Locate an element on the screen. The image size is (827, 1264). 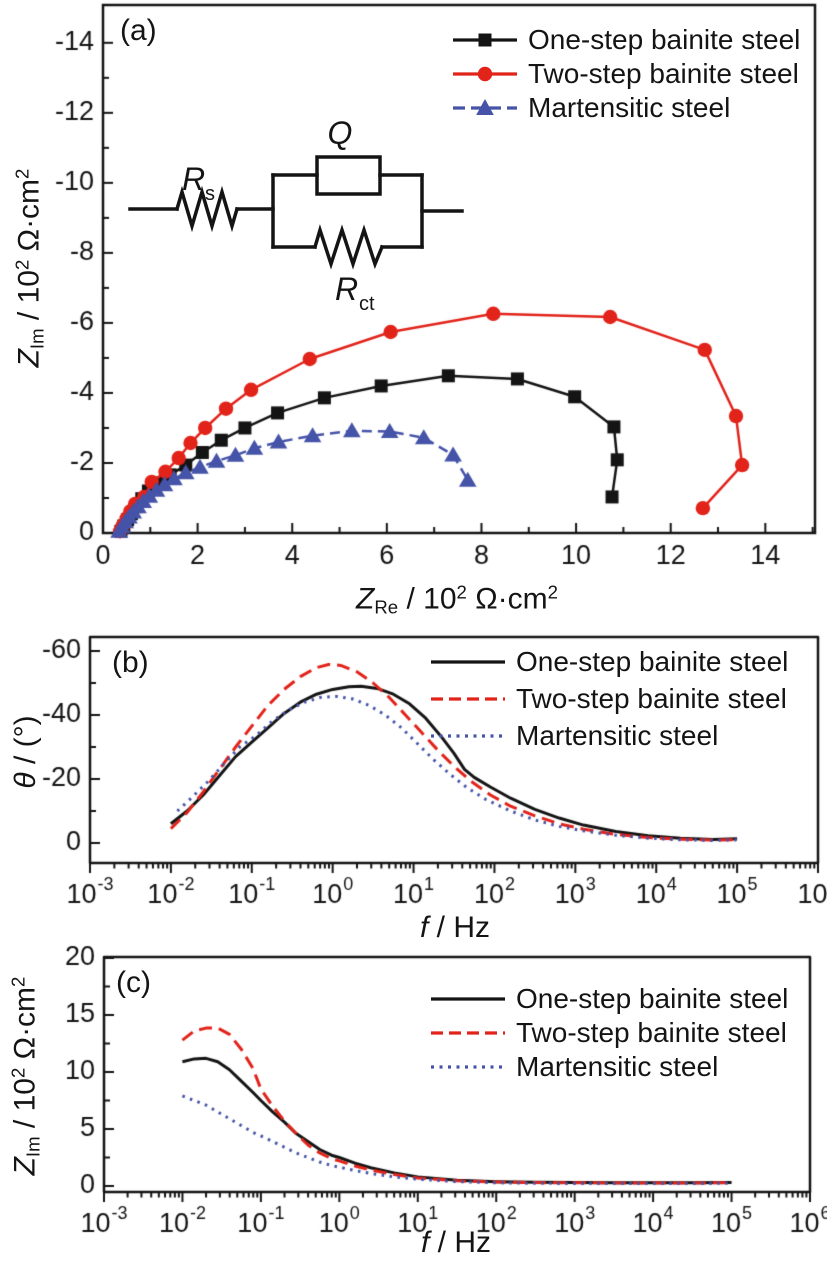
q-label: Q is located at coordinates (340, 133).